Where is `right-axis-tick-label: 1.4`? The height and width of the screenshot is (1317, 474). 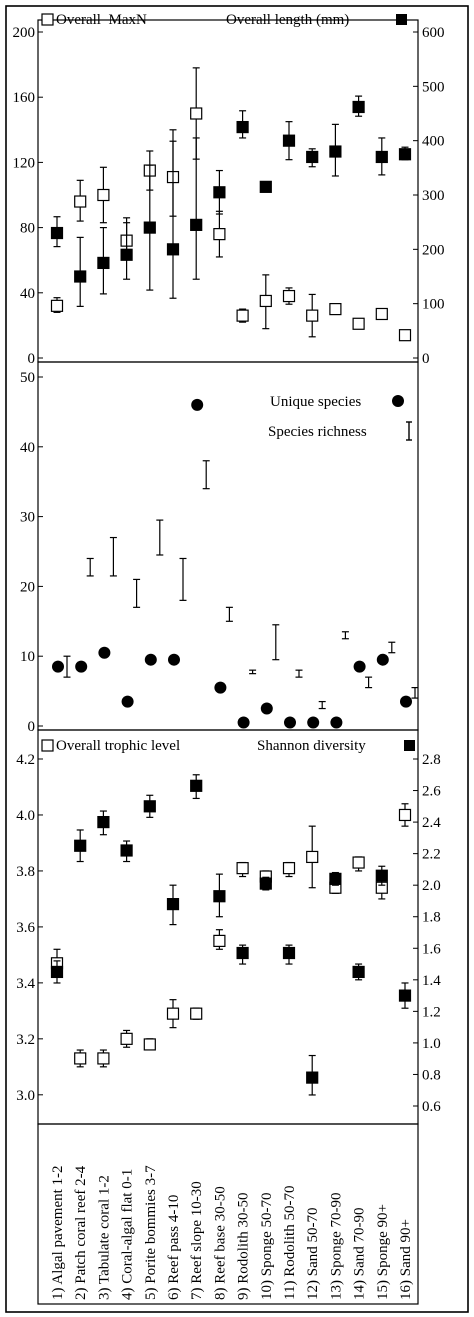 right-axis-tick-label: 1.4 is located at coordinates (431, 981).